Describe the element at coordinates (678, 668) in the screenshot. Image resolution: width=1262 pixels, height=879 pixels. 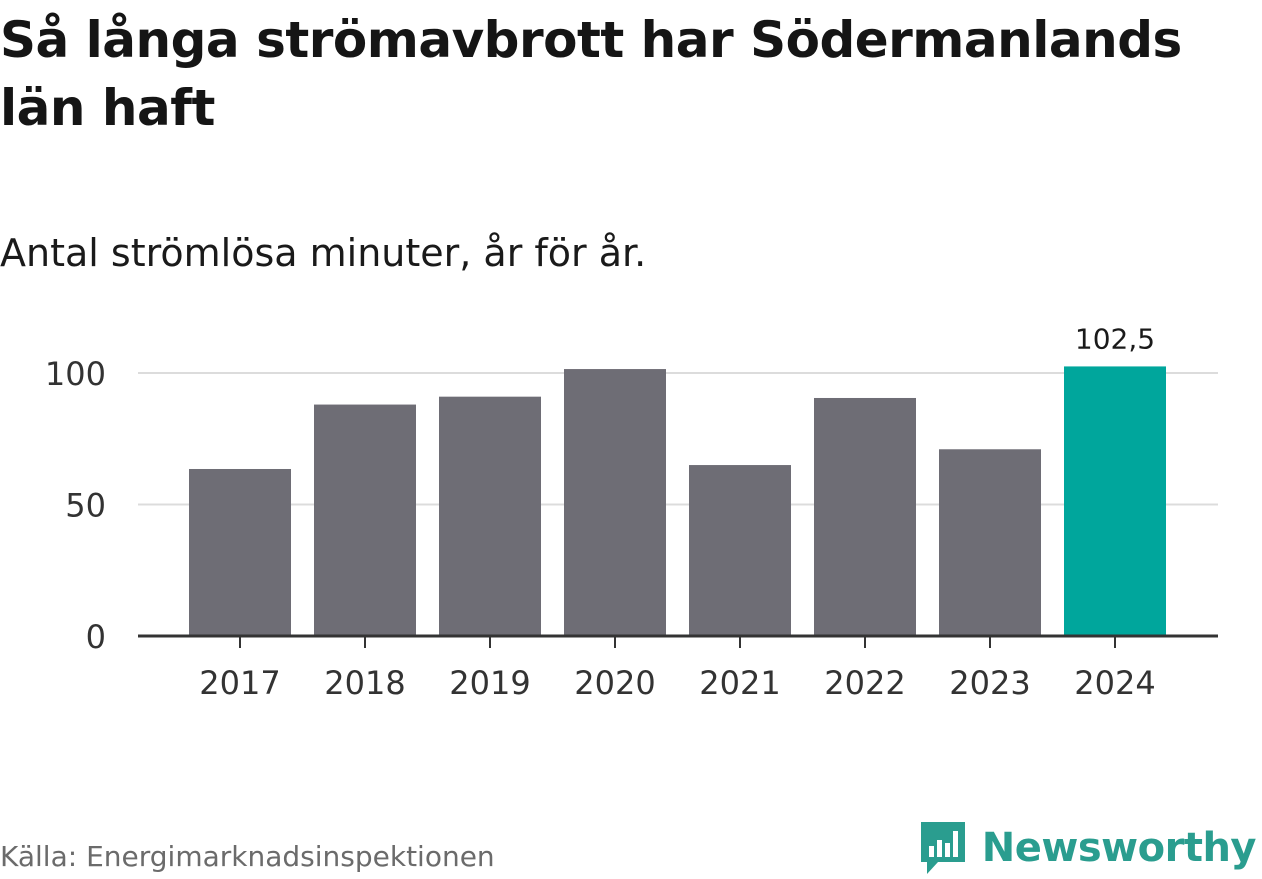
I see `x-axis: 2017 2018 2019 2020 2021 2022 2023 2024` at that location.